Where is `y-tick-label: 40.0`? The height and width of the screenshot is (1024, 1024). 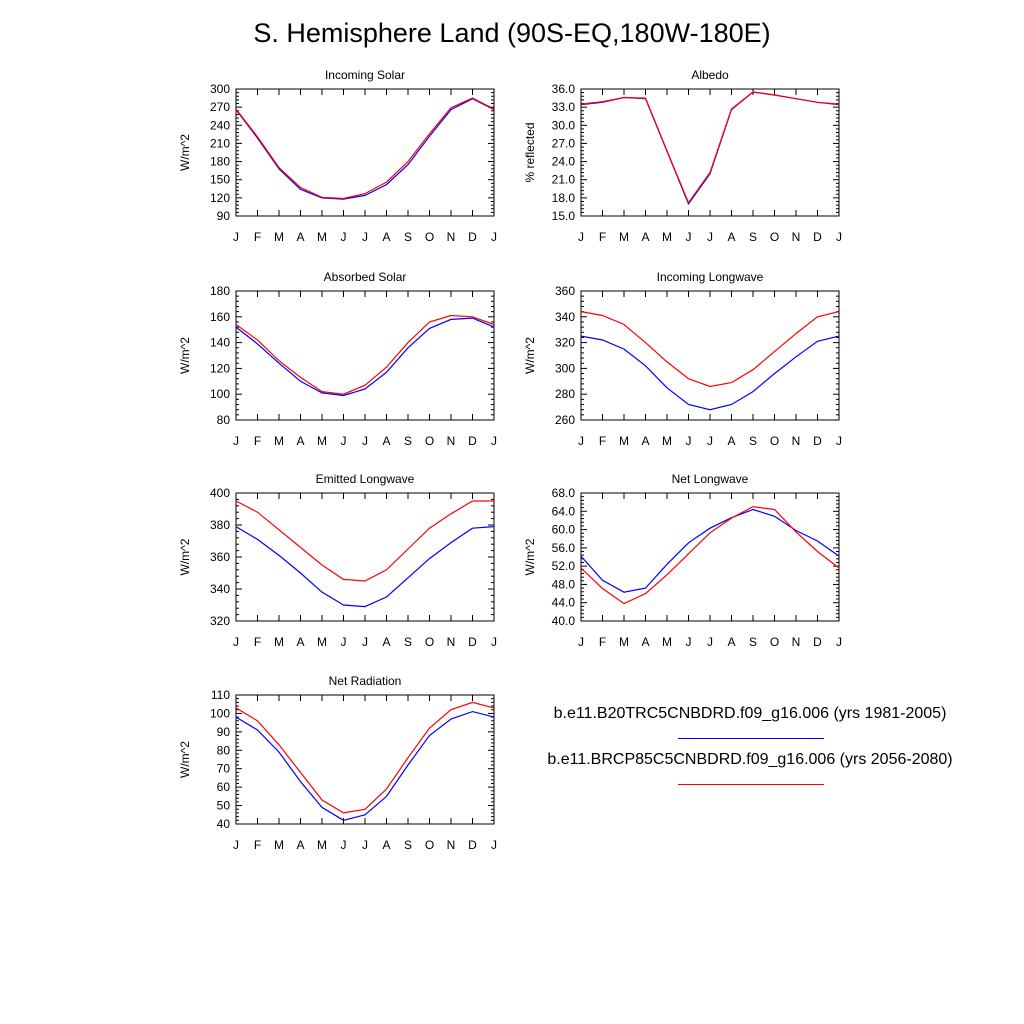
y-tick-label: 40.0 is located at coordinates (564, 621).